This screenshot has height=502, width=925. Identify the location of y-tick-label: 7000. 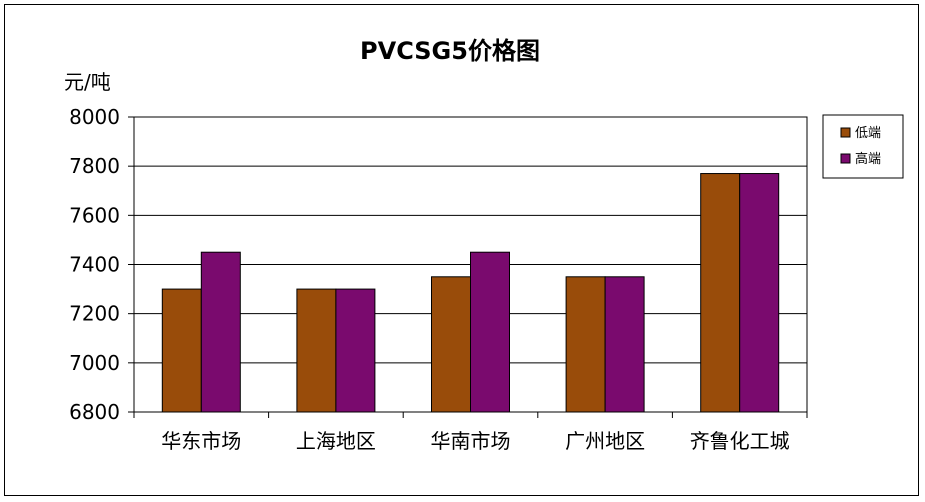
(94, 363).